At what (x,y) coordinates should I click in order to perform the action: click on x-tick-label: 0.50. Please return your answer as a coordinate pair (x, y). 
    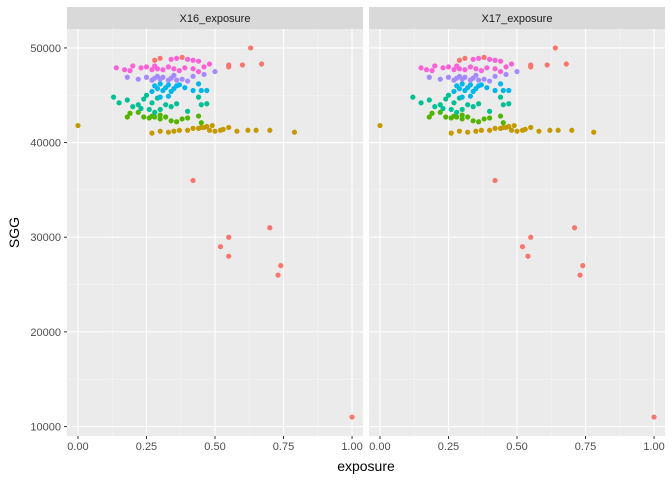
    Looking at the image, I should click on (214, 447).